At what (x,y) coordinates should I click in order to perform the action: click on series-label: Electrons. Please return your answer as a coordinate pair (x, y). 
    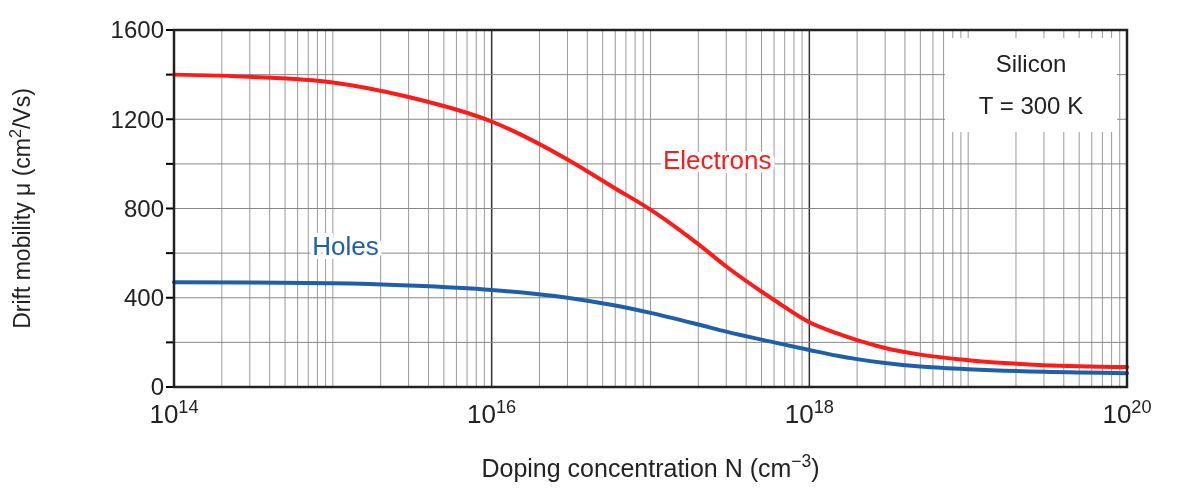
    Looking at the image, I should click on (717, 160).